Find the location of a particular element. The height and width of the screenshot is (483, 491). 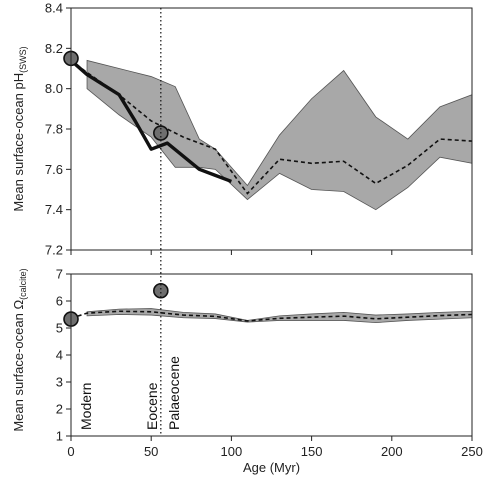

y-tick-label: 3 is located at coordinates (59, 382).